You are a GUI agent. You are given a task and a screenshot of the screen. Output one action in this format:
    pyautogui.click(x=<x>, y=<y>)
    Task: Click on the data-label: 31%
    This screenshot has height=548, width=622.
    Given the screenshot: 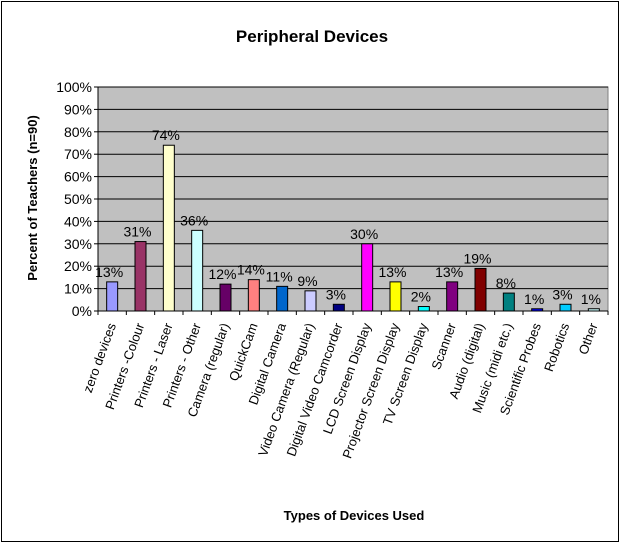 What is the action you would take?
    pyautogui.click(x=137, y=232)
    